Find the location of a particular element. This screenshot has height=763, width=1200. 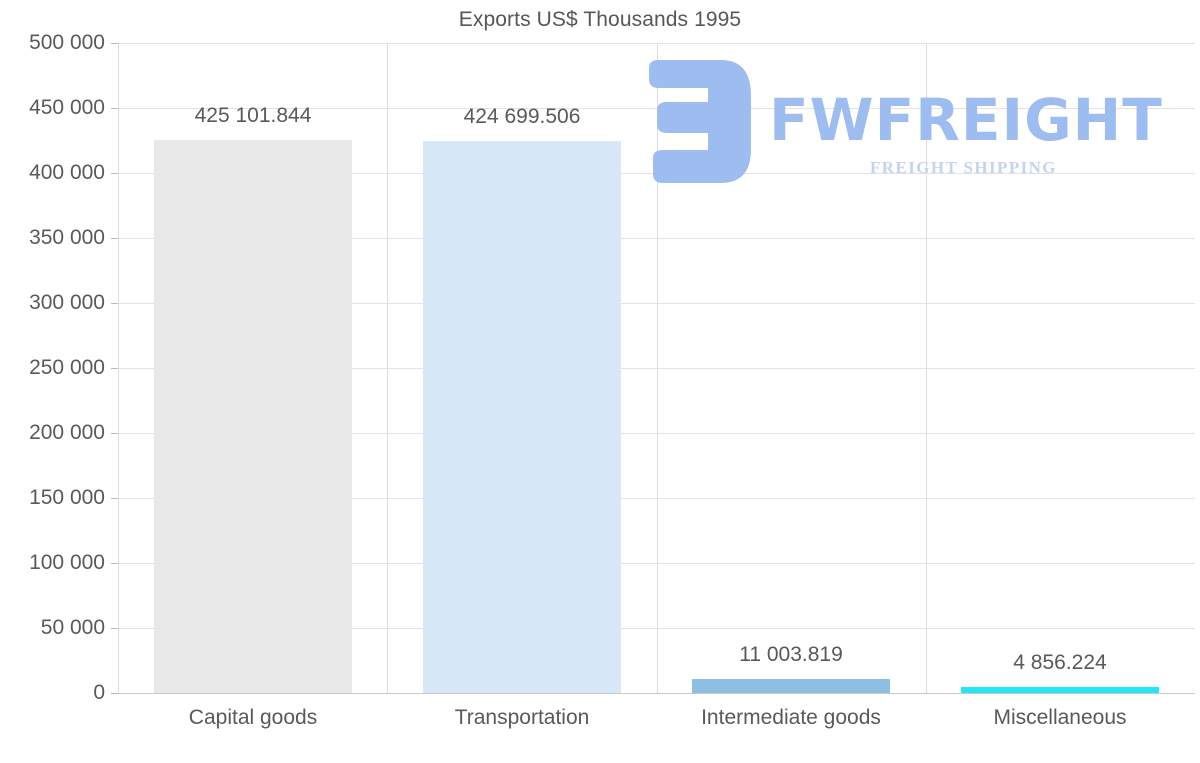

y-axis-tick-label: 50 000 is located at coordinates (72, 627).